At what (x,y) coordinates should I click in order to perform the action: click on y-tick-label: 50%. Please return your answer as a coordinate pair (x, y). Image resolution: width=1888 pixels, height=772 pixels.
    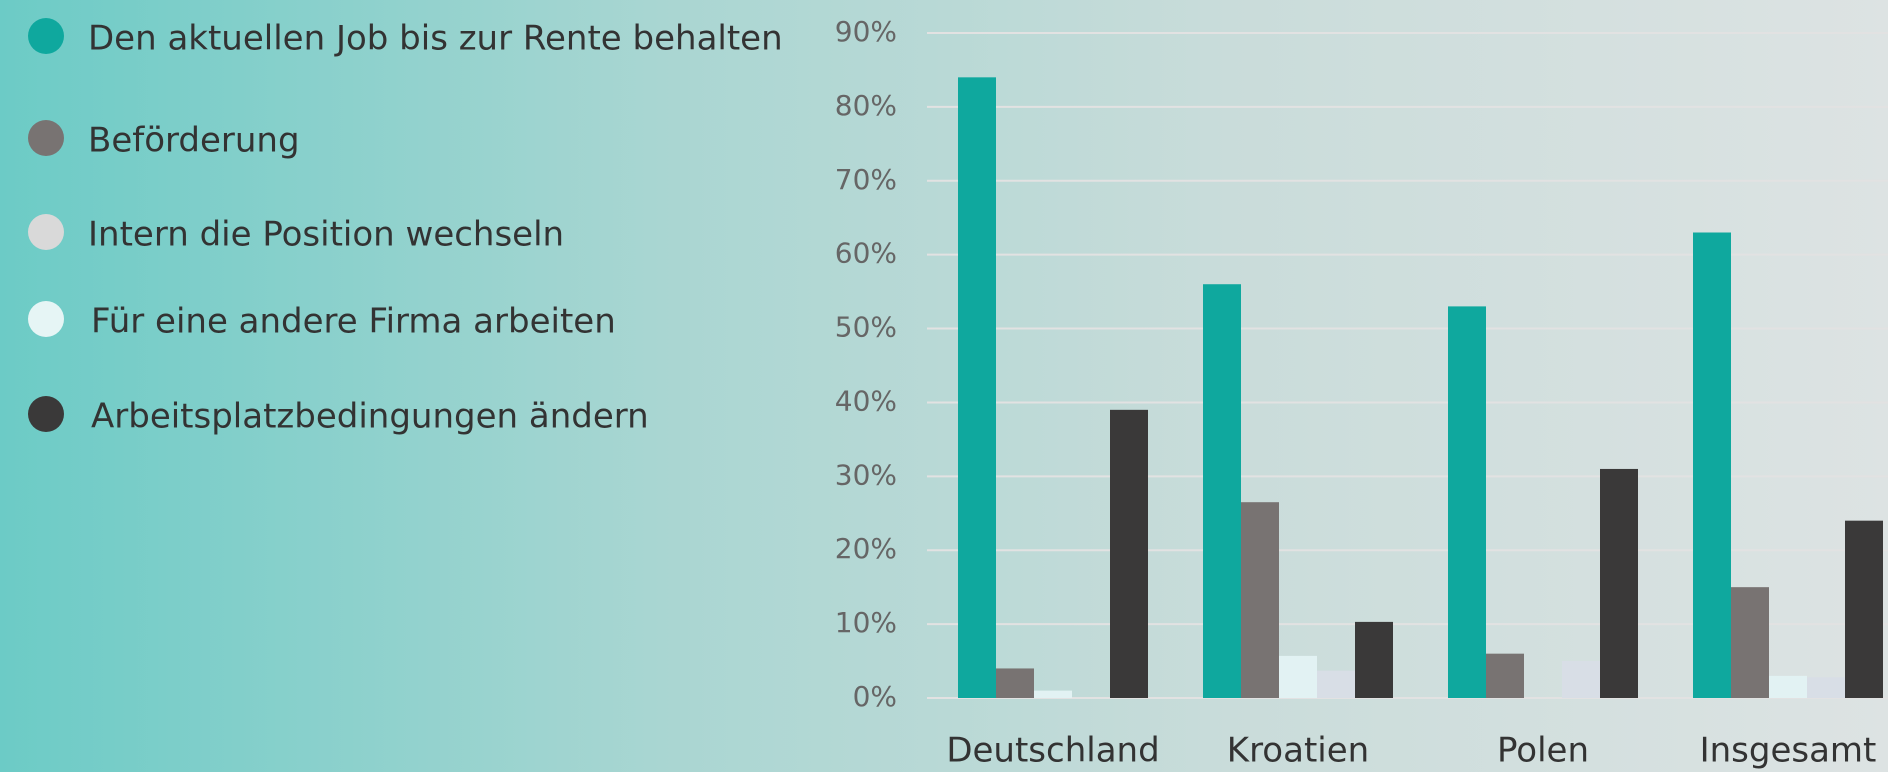
    Looking at the image, I should click on (866, 327).